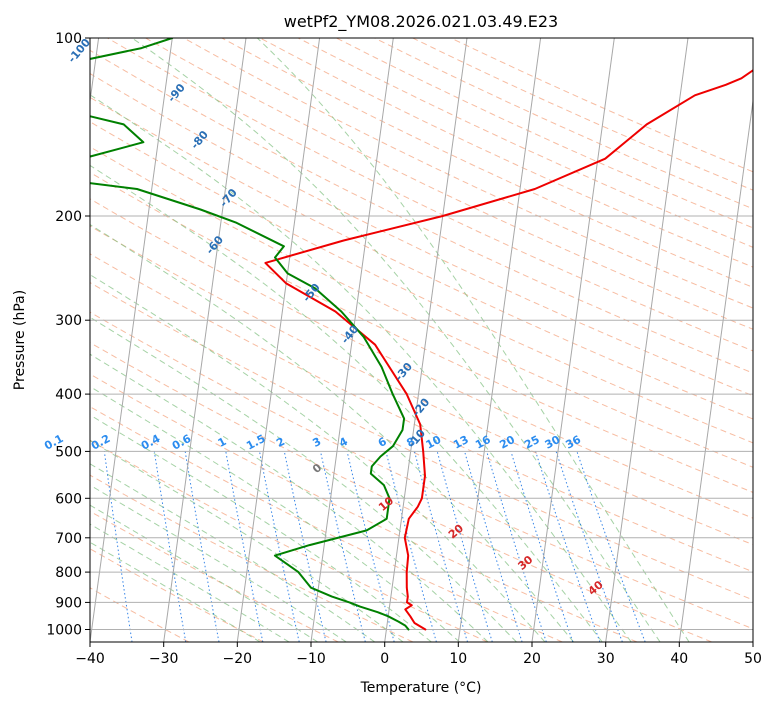 This screenshot has width=775, height=712. Describe the element at coordinates (238, 659) in the screenshot. I see `x-tick-label: −20` at that location.